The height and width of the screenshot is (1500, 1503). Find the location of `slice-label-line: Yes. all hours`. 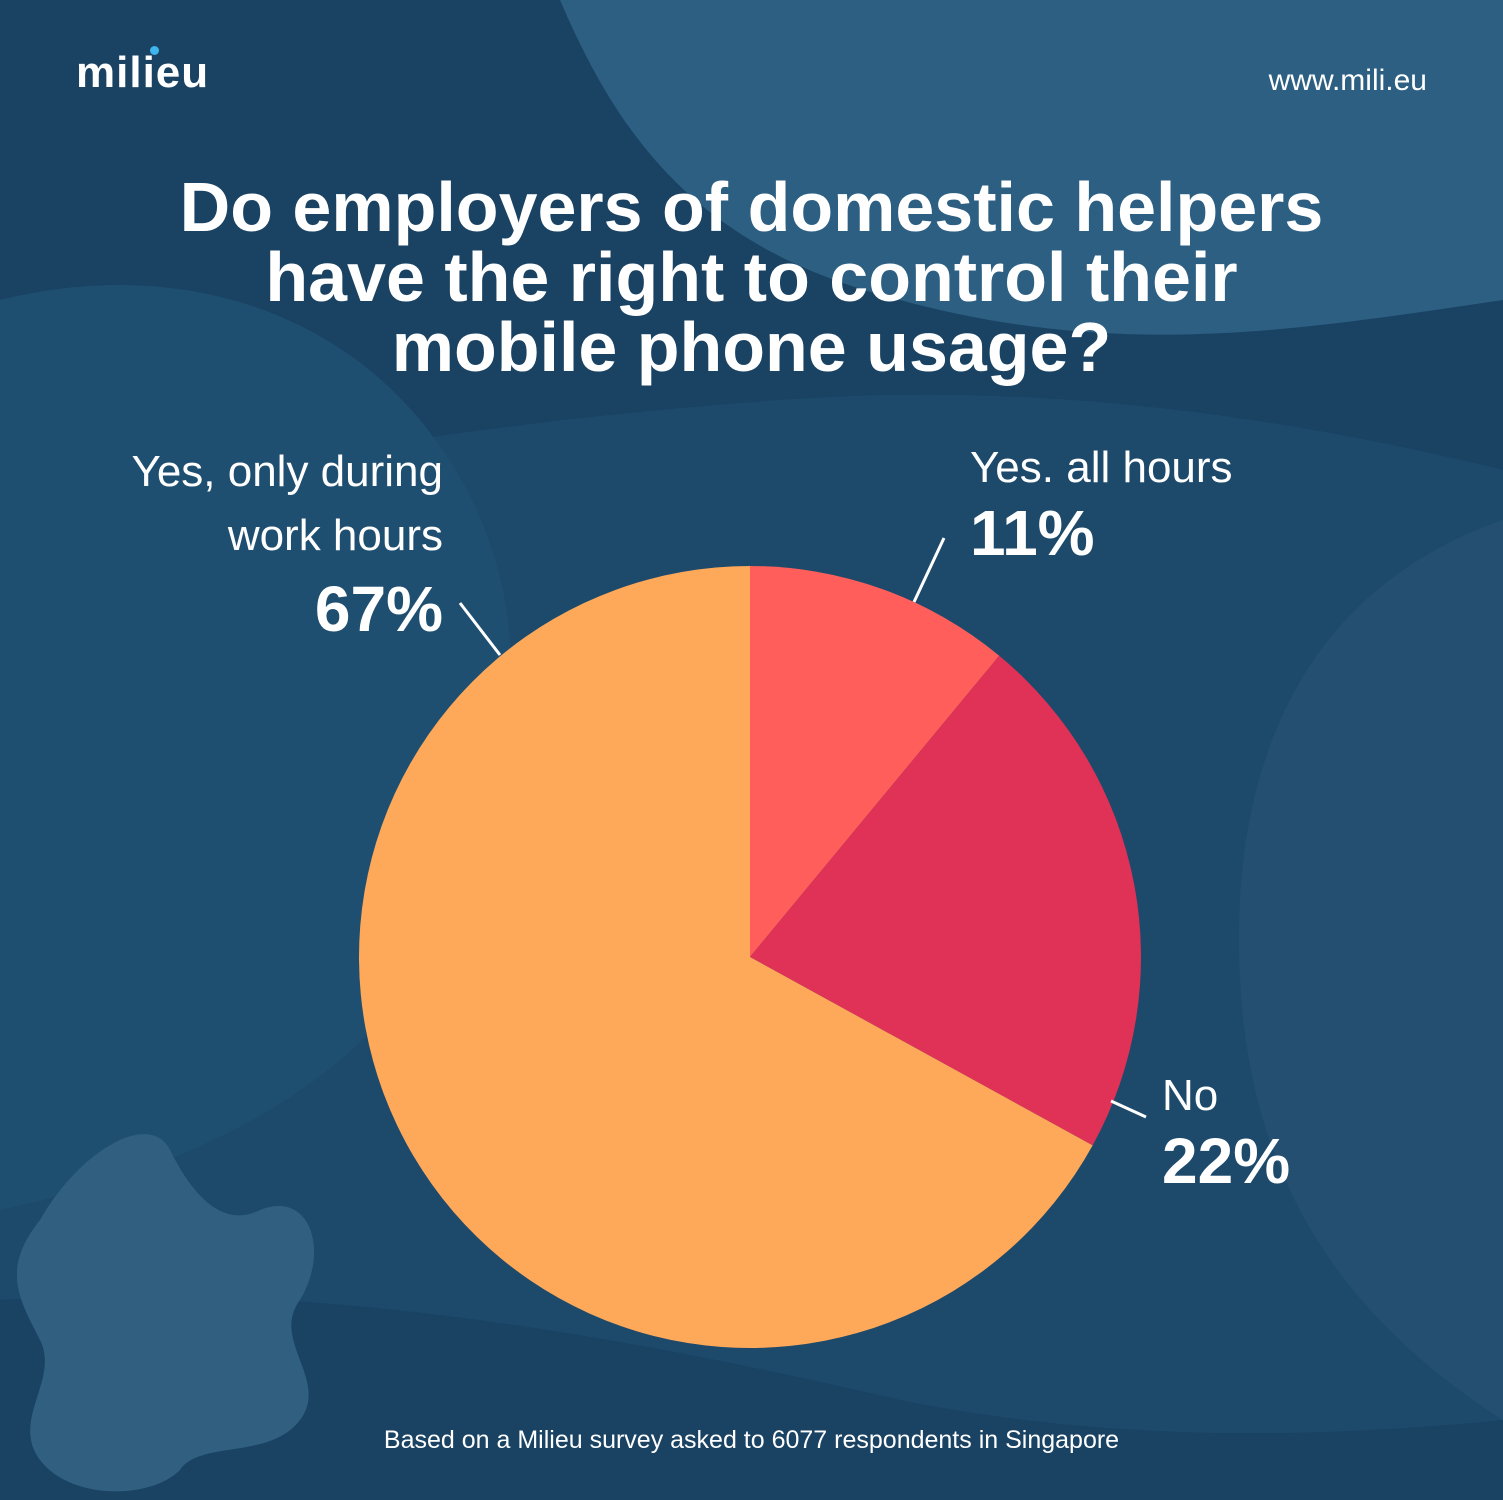

slice-label-line: Yes. all hours is located at coordinates (1101, 467).